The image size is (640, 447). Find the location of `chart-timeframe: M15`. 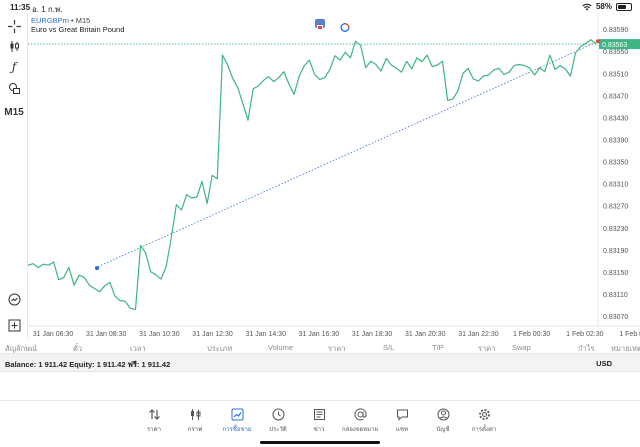

chart-timeframe: M15 is located at coordinates (83, 20).